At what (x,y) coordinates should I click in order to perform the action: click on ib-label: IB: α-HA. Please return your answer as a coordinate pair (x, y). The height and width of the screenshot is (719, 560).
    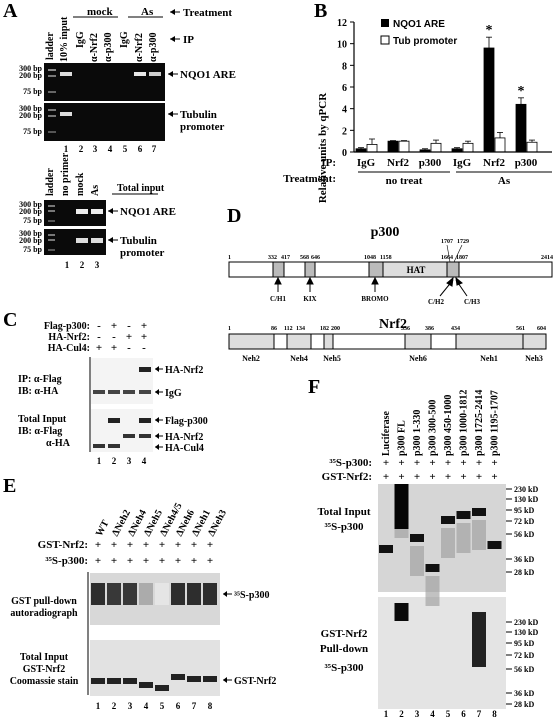
    Looking at the image, I should click on (38, 391).